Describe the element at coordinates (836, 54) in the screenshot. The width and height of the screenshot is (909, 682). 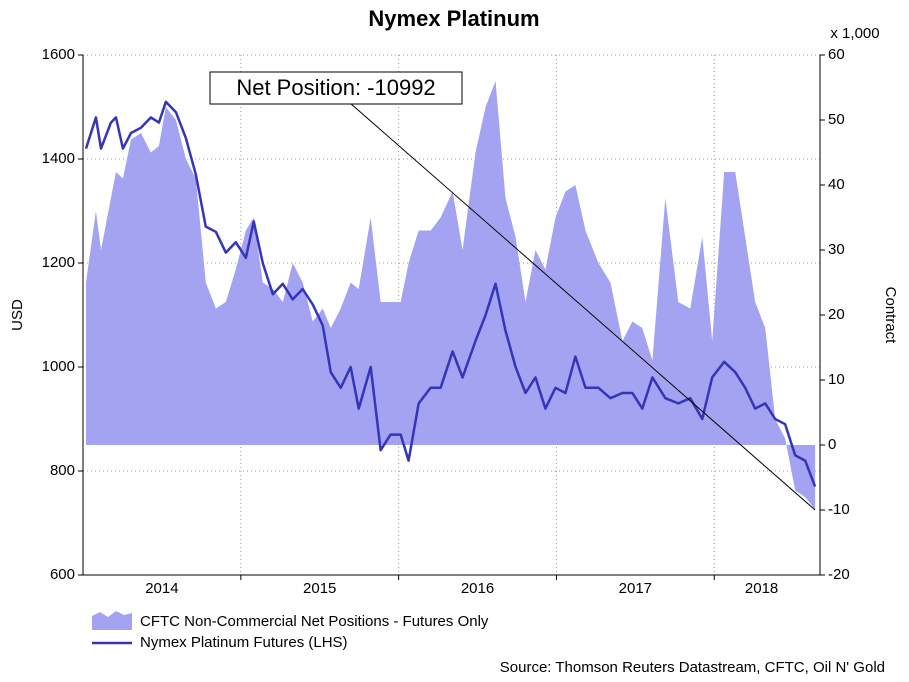
I see `y2-tick-label: 60` at that location.